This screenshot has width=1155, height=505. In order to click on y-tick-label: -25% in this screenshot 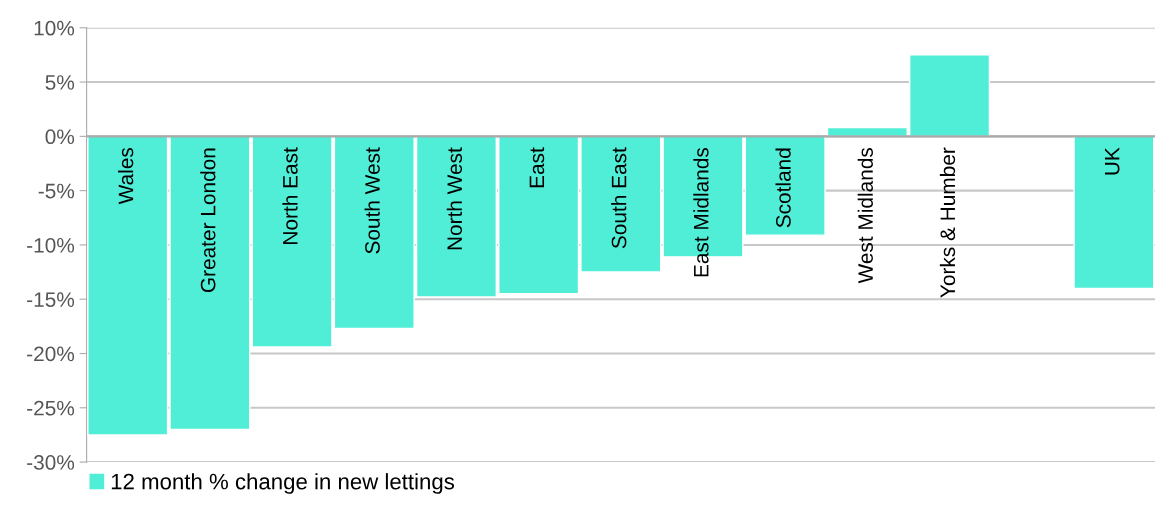, I will do `click(51, 408)`.